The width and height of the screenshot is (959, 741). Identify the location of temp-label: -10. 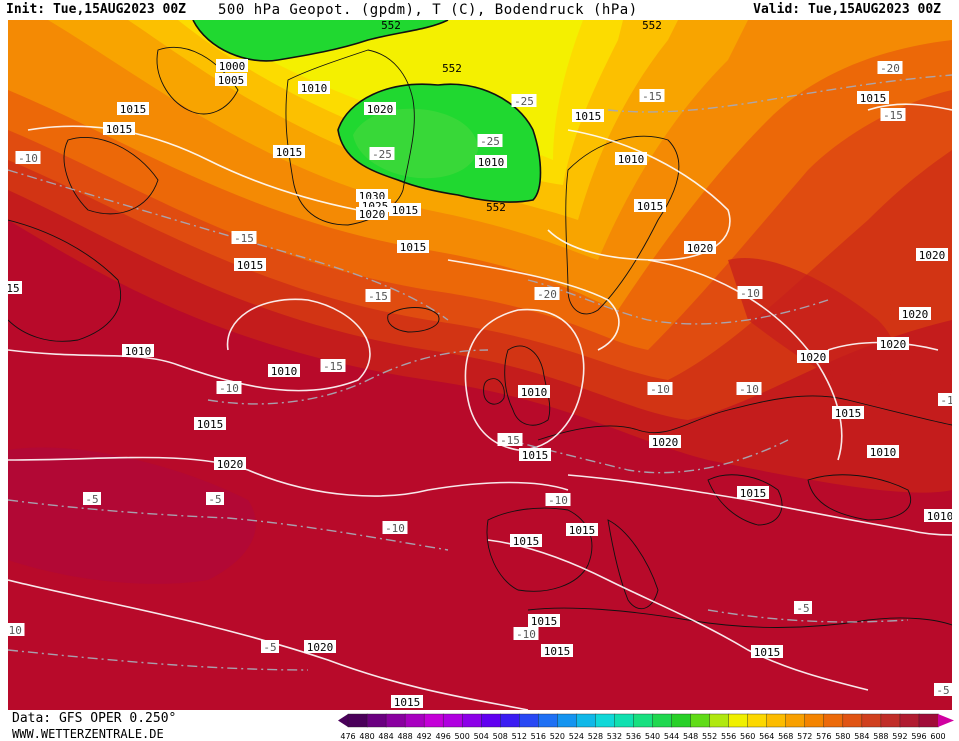
(28, 158).